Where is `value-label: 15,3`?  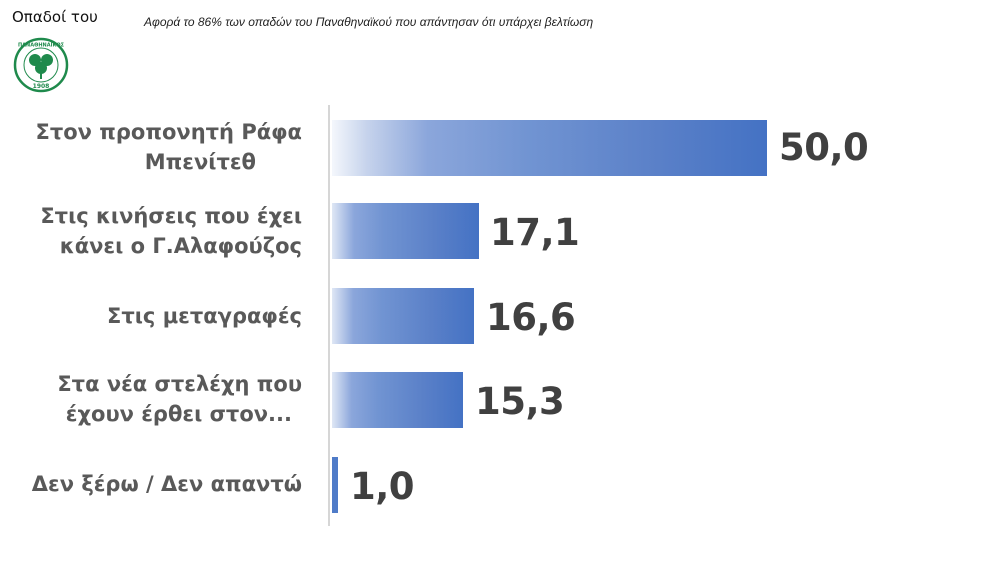 value-label: 15,3 is located at coordinates (520, 401).